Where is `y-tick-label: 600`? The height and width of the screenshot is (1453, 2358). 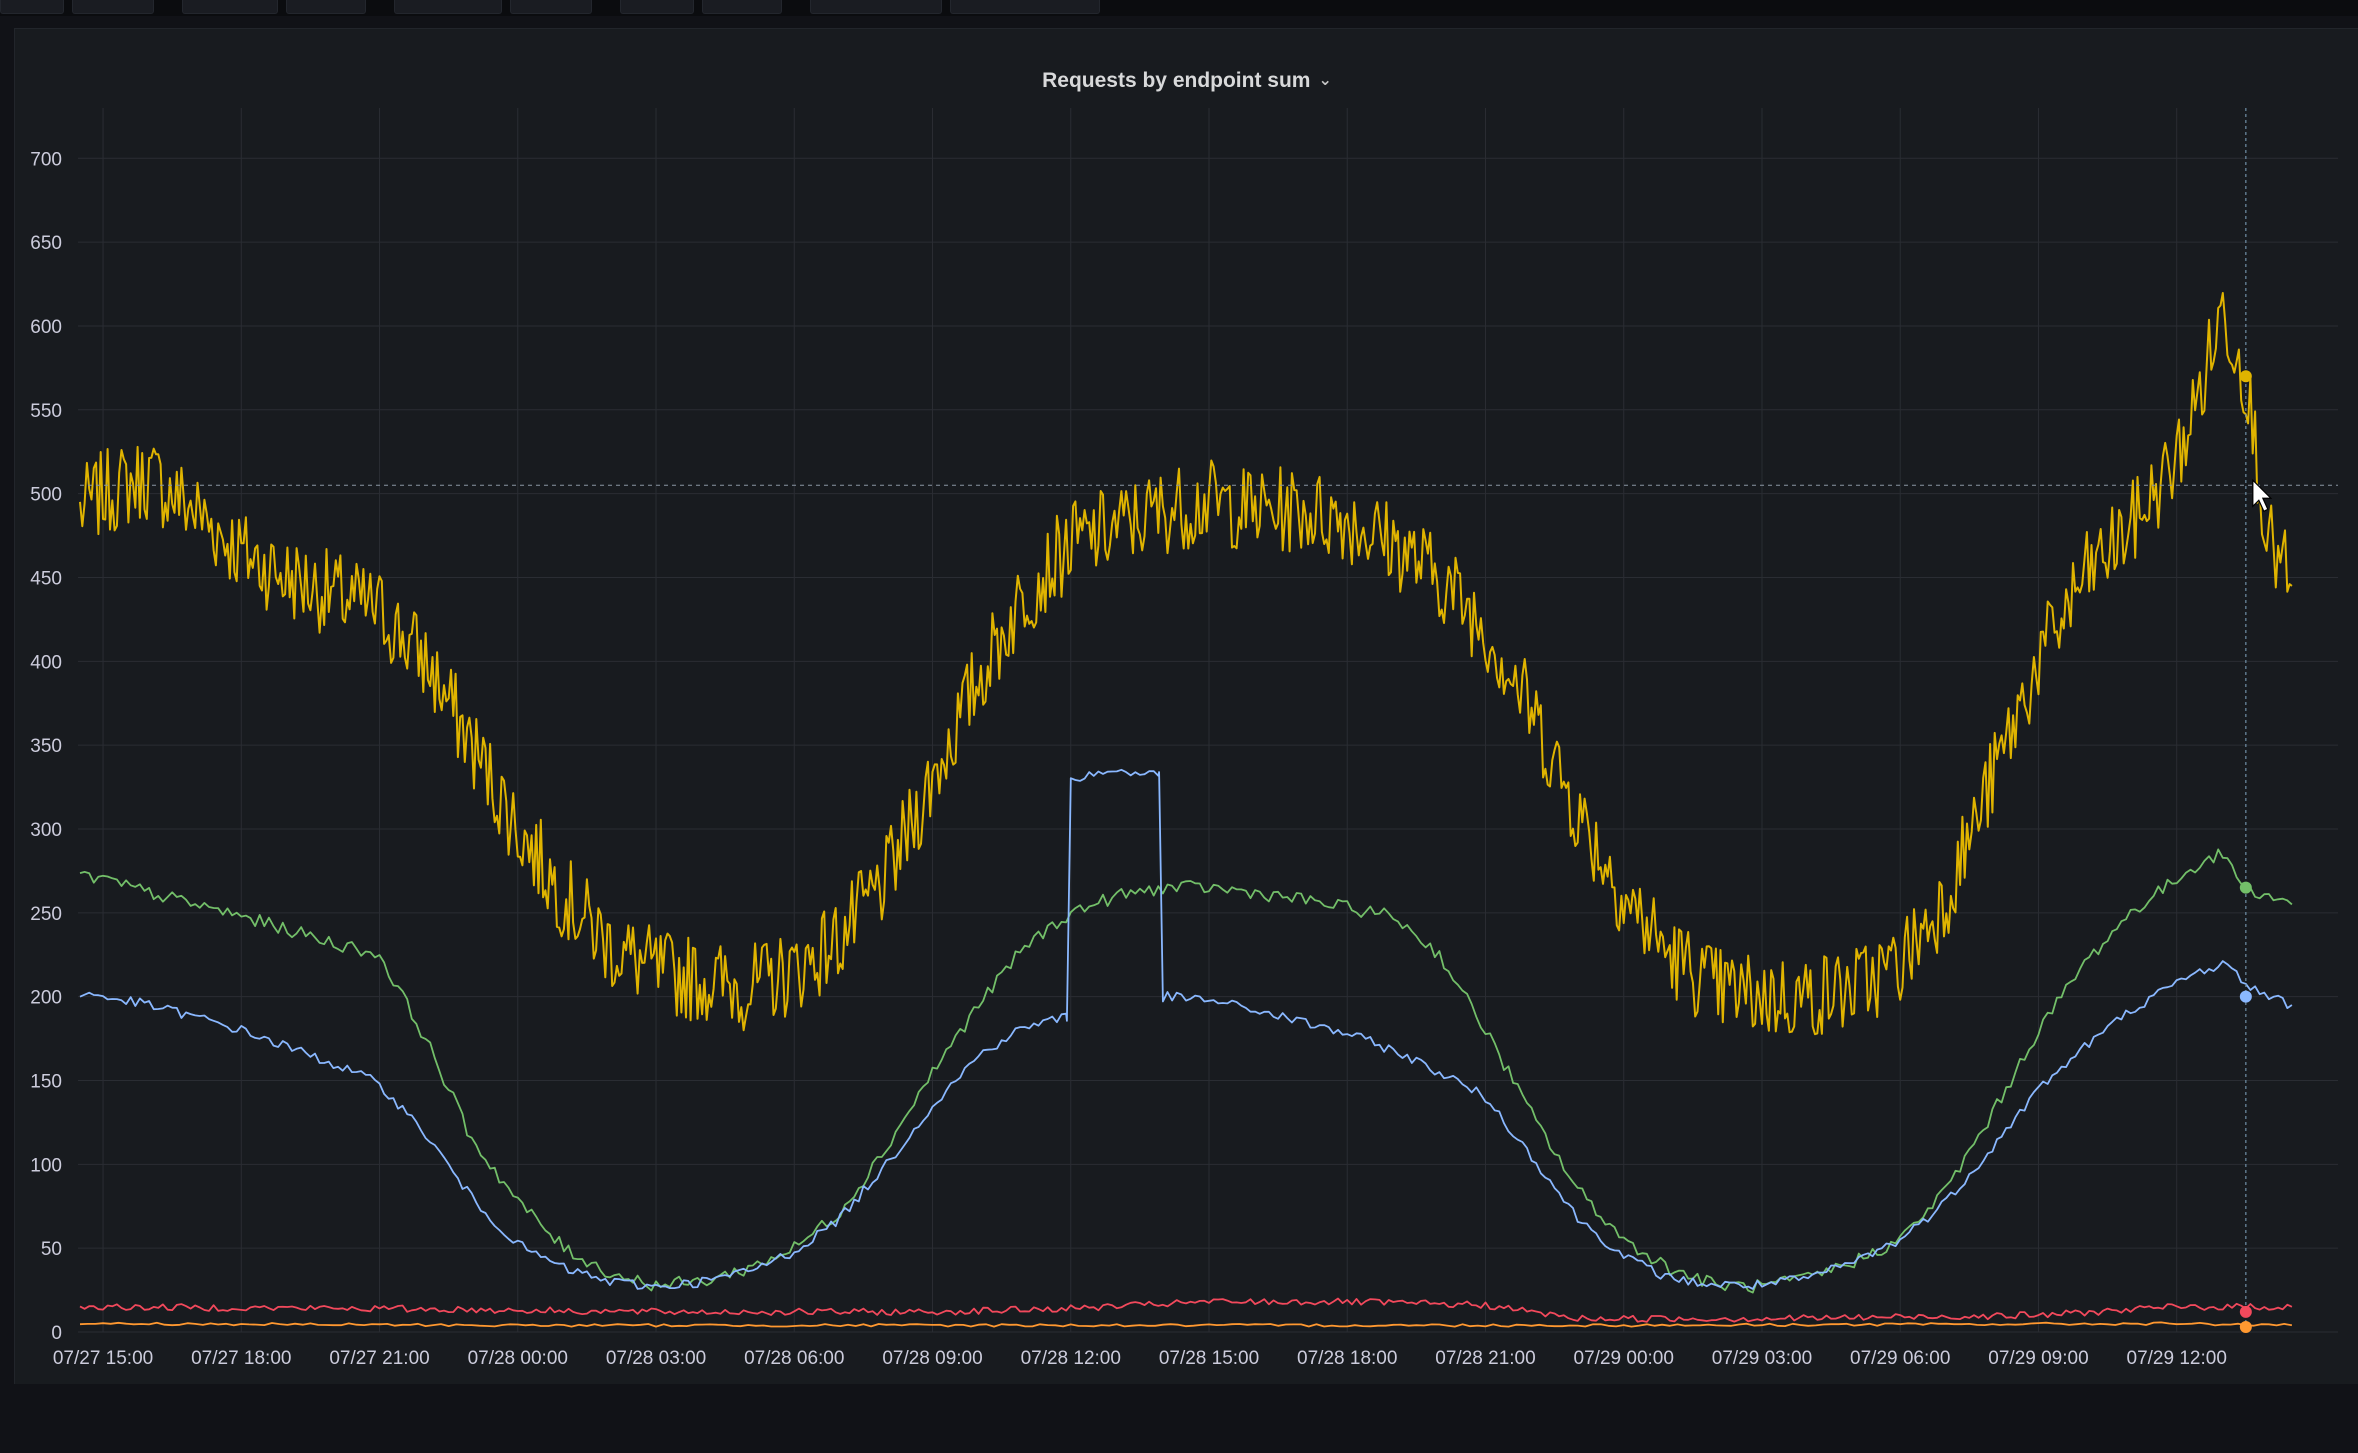
y-tick-label: 600 is located at coordinates (46, 327).